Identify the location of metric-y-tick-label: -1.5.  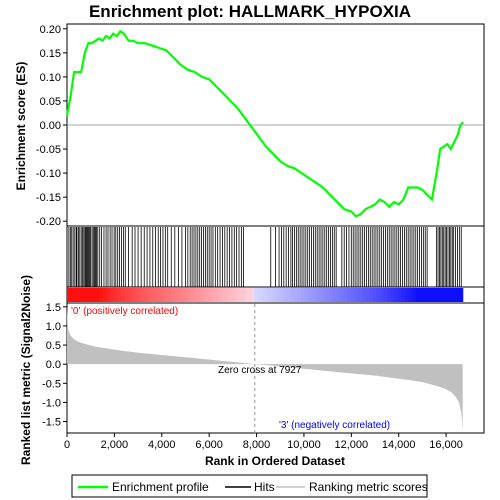
(51, 423).